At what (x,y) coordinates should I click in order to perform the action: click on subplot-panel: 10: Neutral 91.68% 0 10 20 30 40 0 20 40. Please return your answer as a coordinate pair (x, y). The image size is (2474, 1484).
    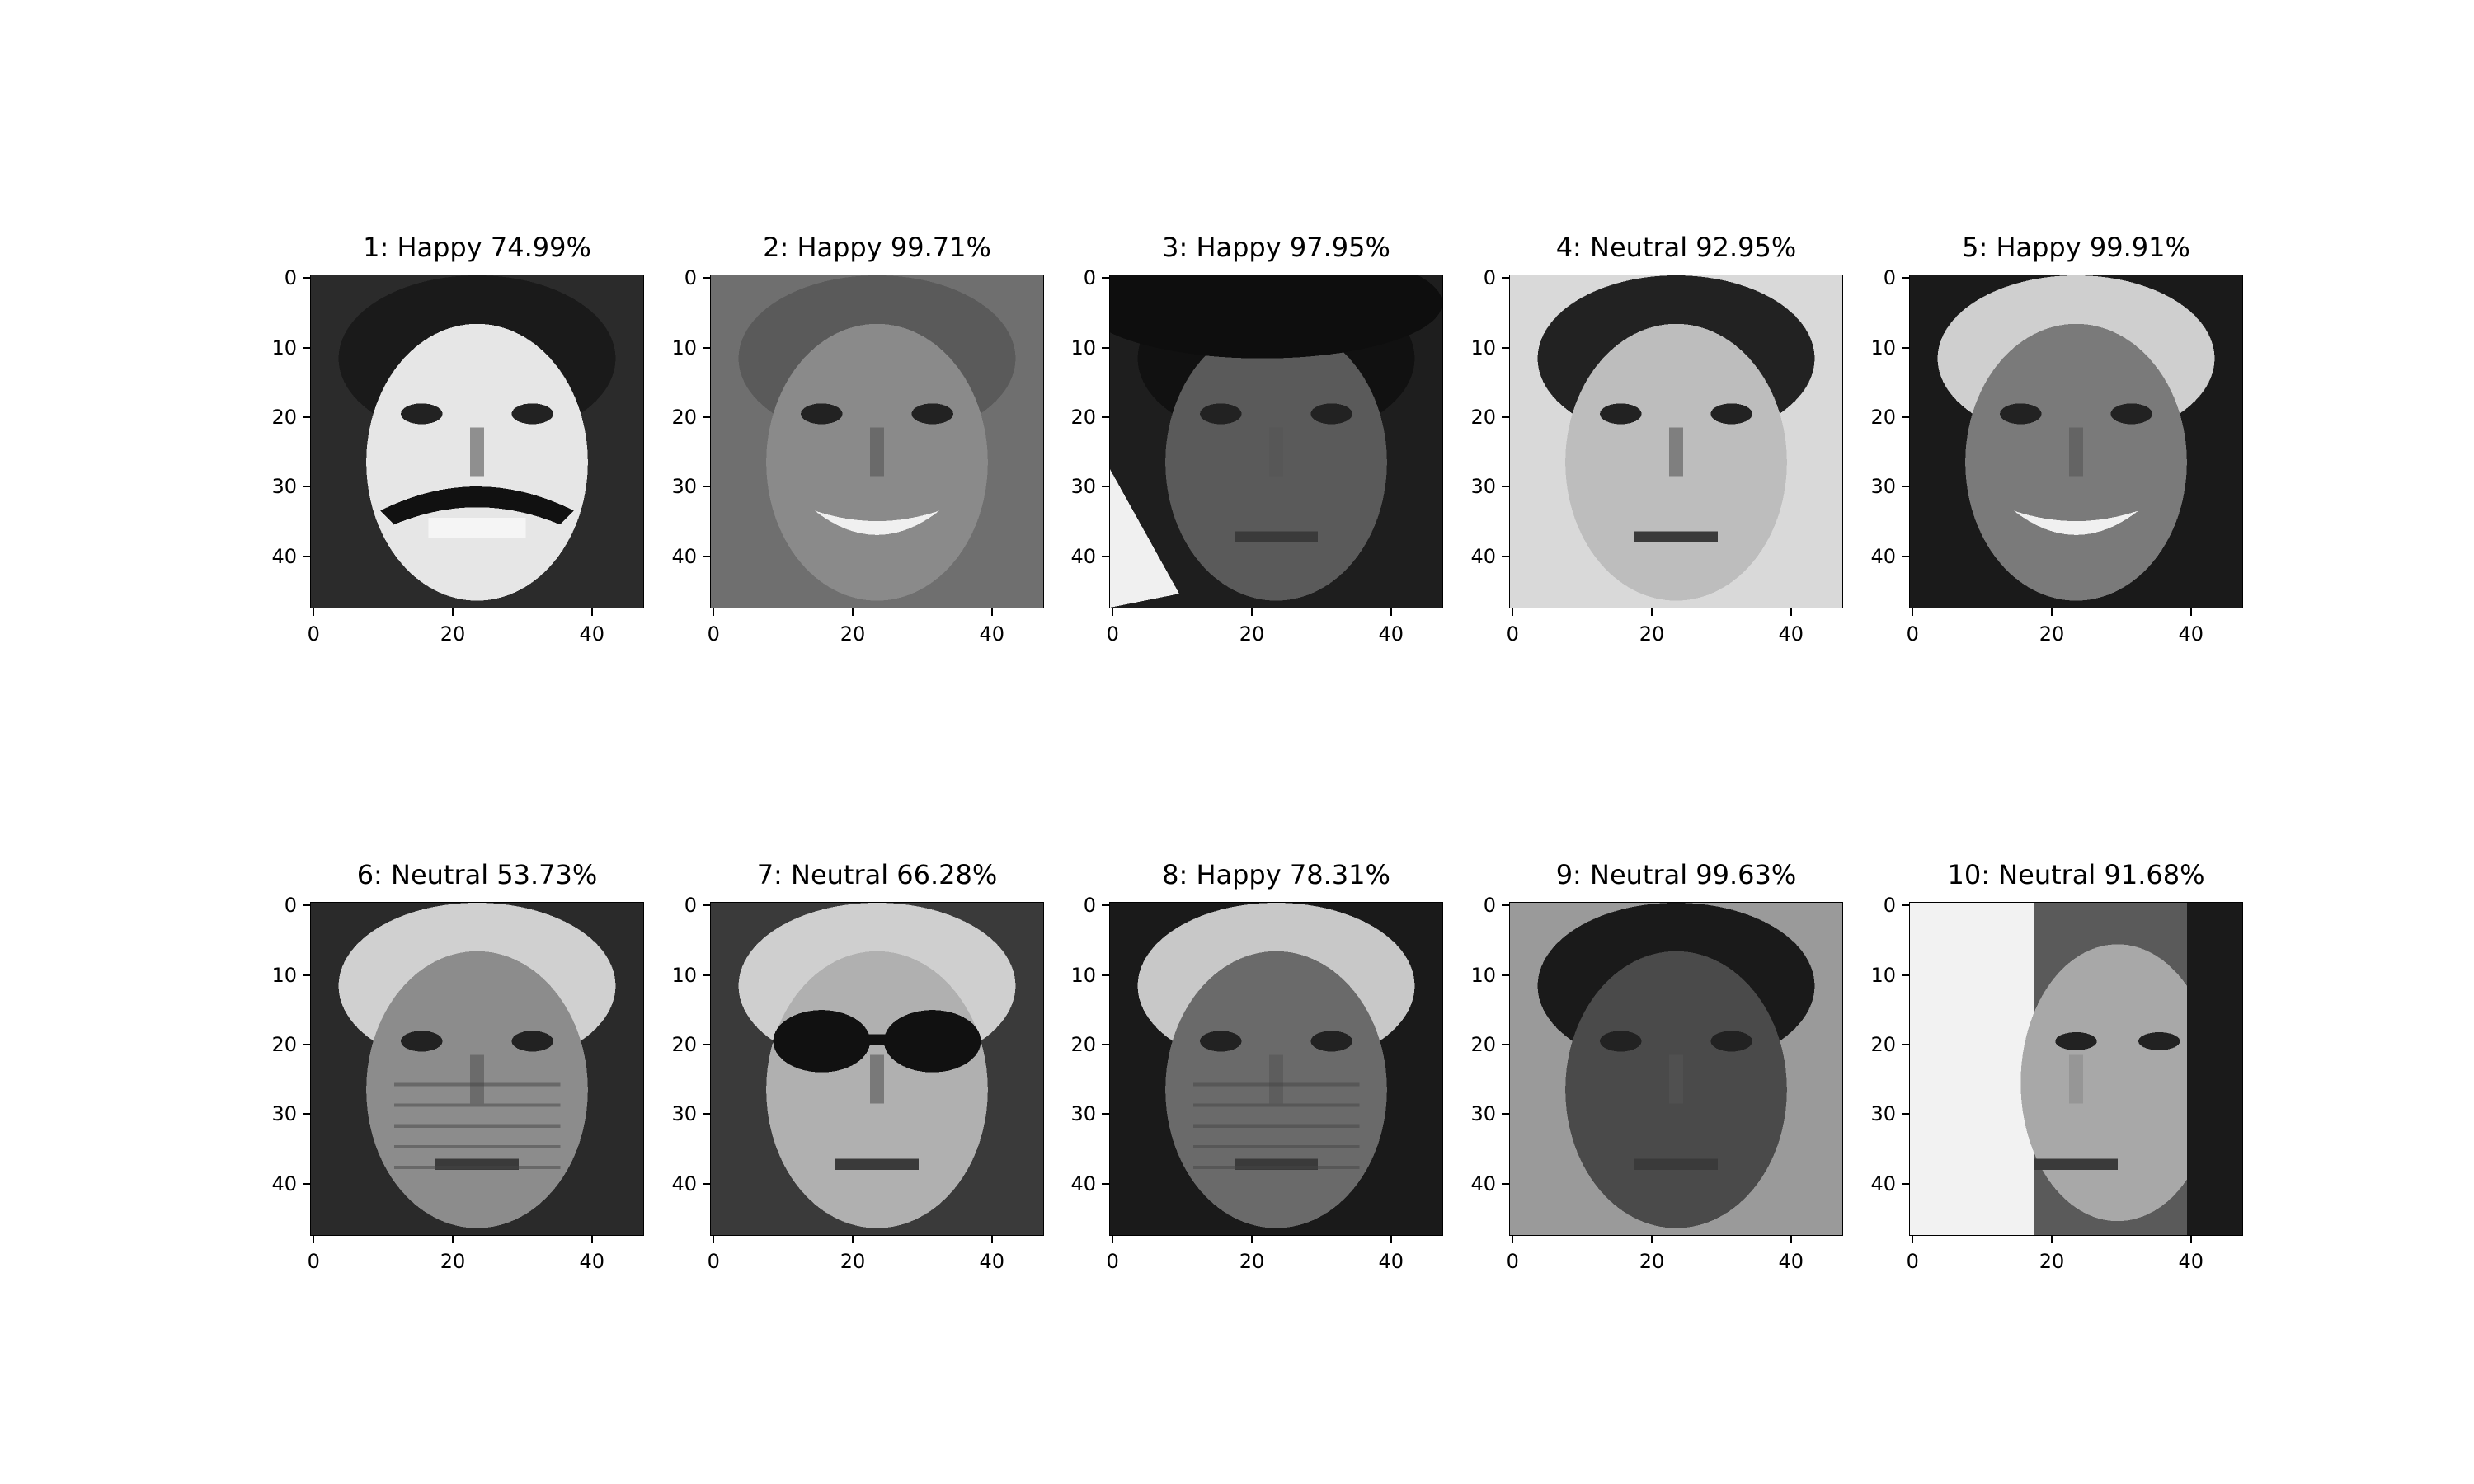
    Looking at the image, I should click on (2056, 1066).